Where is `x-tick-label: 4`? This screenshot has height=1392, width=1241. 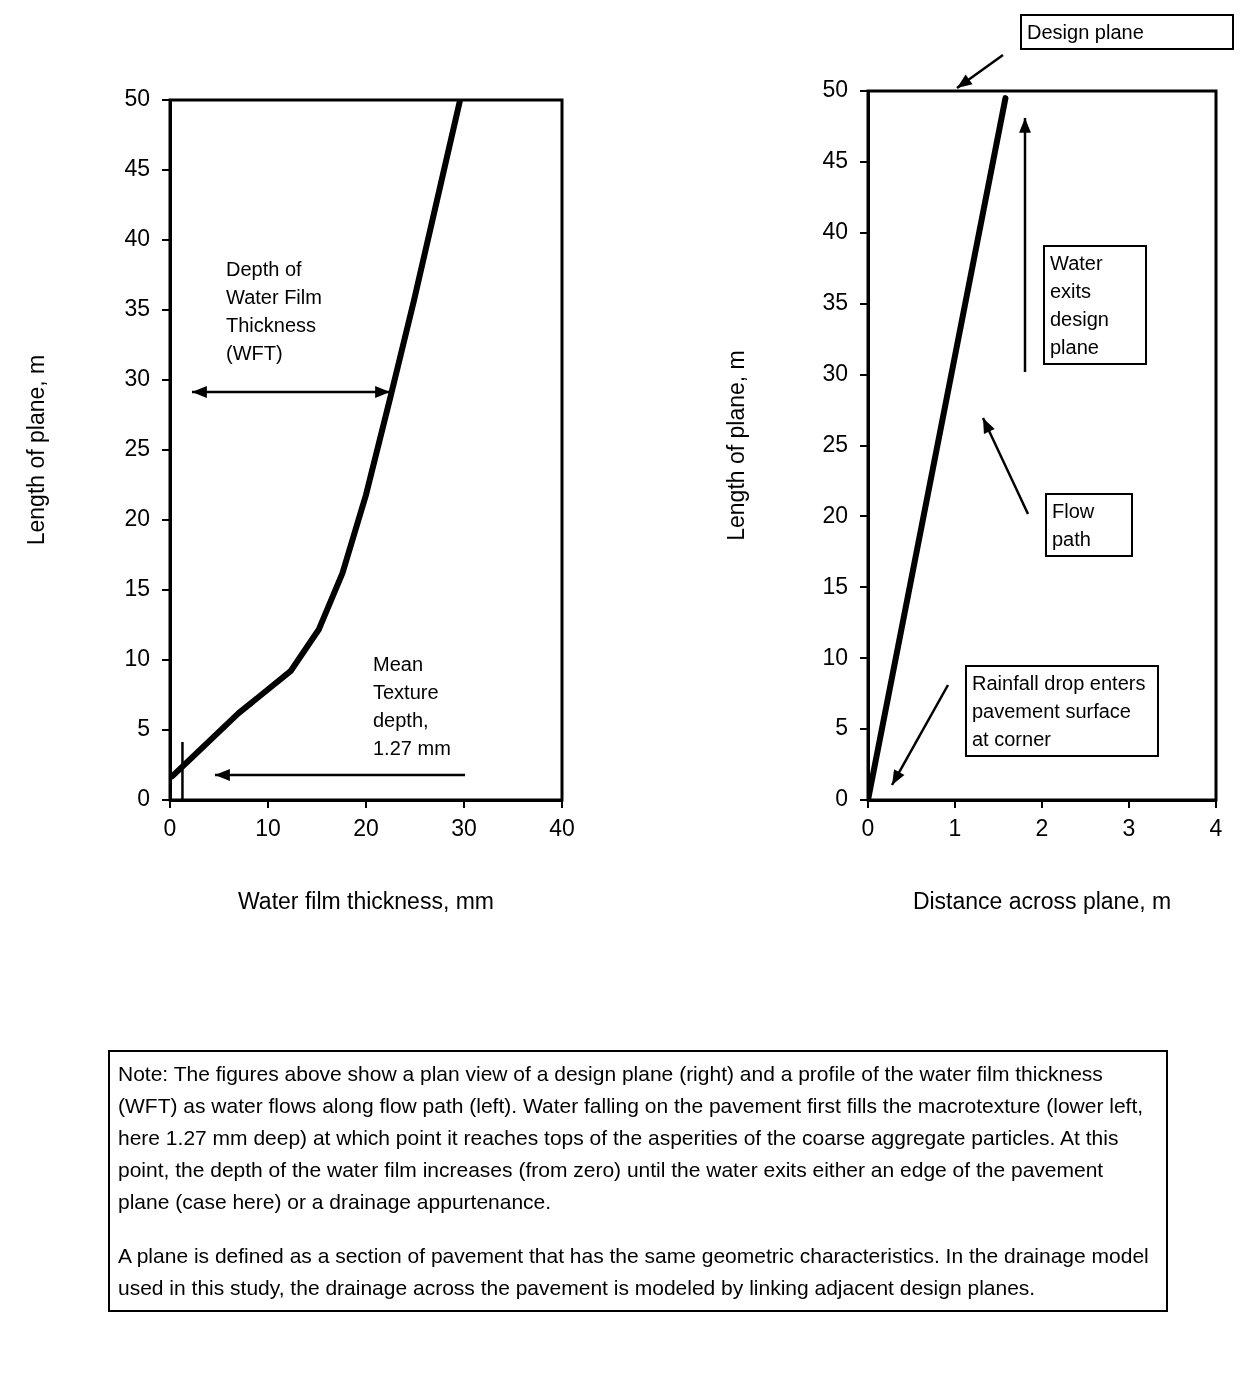 x-tick-label: 4 is located at coordinates (1216, 828).